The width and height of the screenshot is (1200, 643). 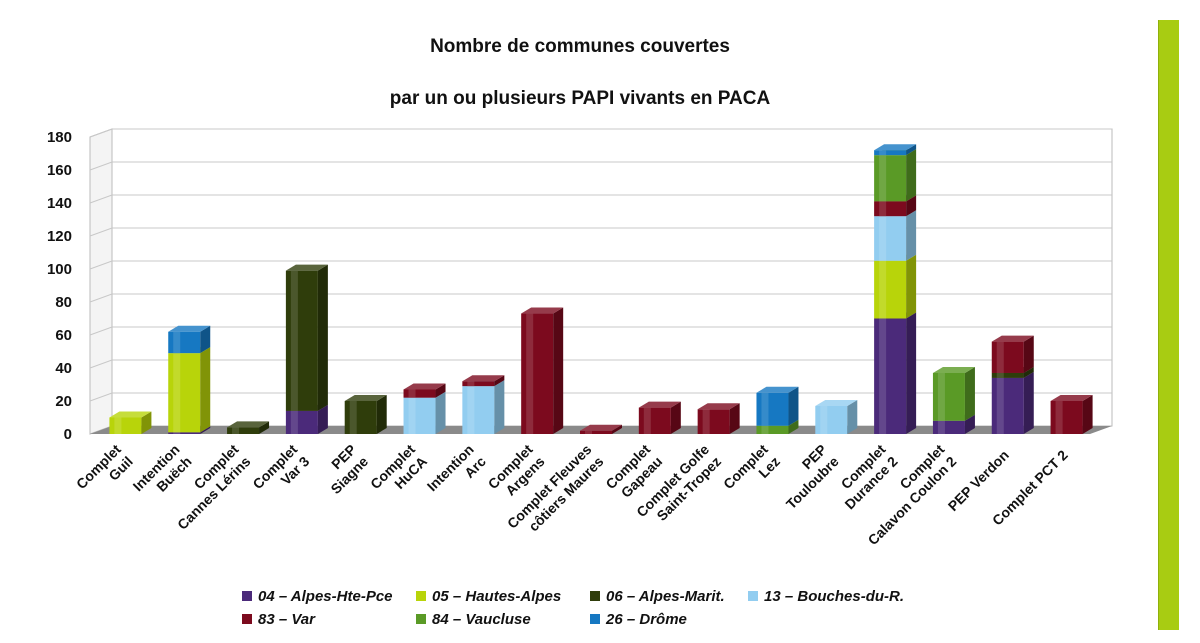 I want to click on legend-item: 04 – Alpes-Hte-Pce, so click(x=317, y=596).